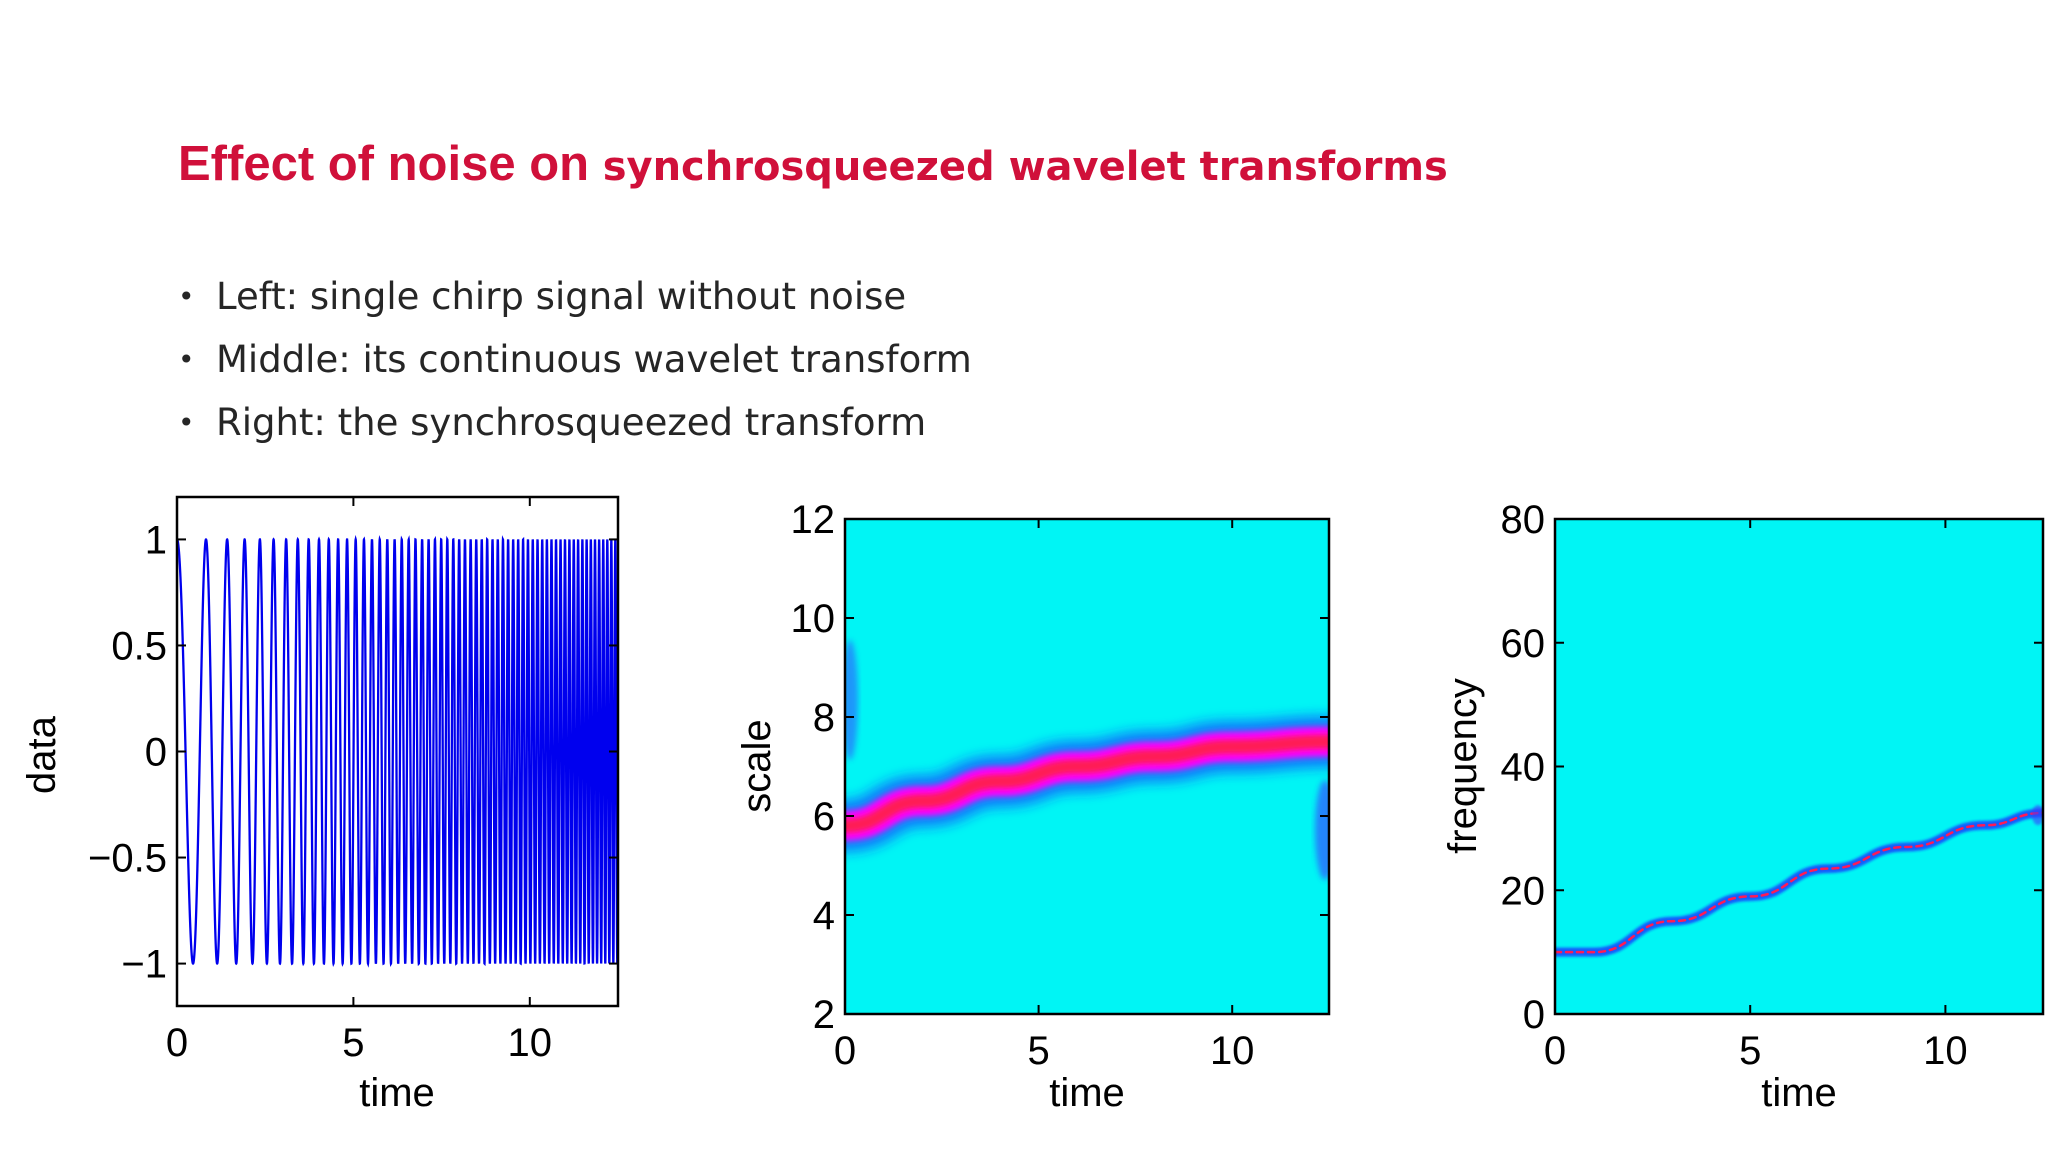 The width and height of the screenshot is (2048, 1152). Describe the element at coordinates (757, 765) in the screenshot. I see `y-axis-label: scale` at that location.